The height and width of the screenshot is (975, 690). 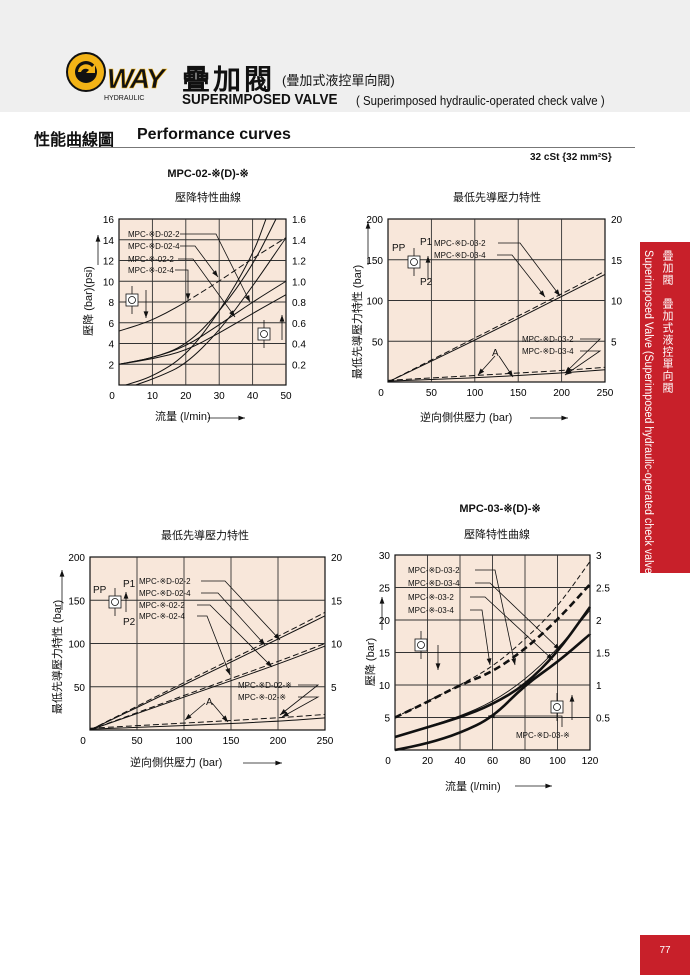 I want to click on right-tick-label: 0.8, so click(x=299, y=303).